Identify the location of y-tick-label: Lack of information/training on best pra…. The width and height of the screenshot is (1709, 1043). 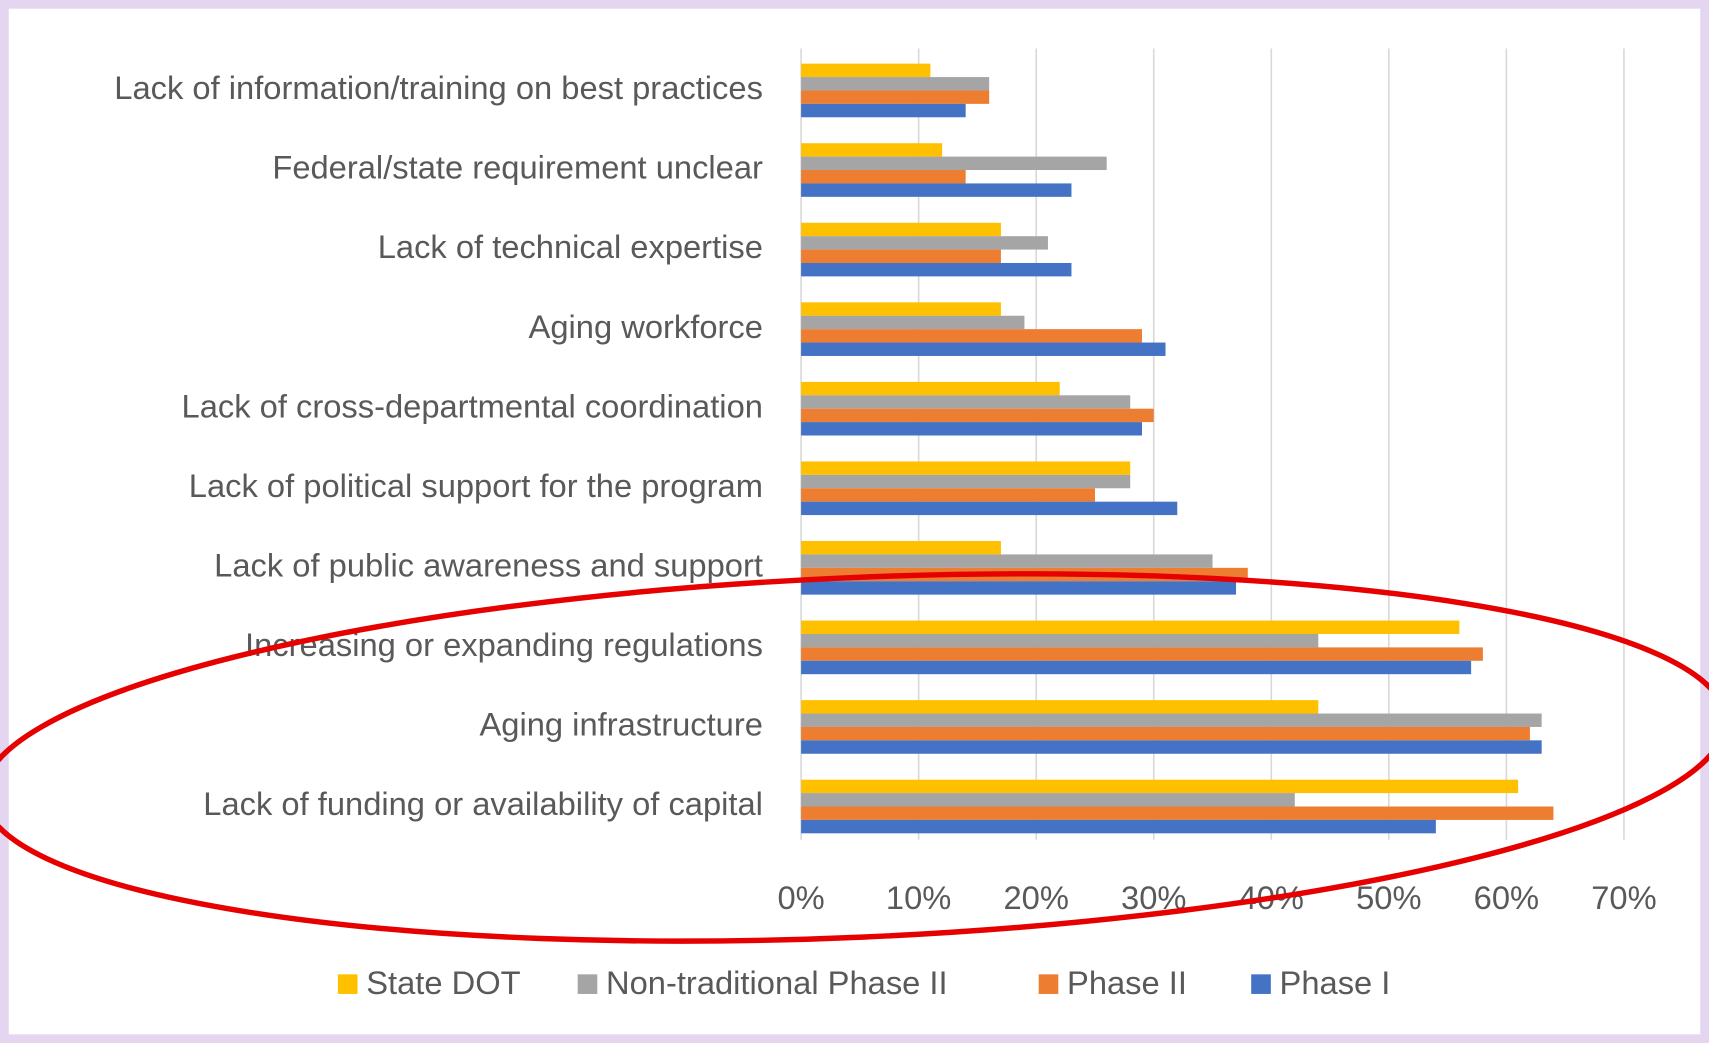
(438, 87).